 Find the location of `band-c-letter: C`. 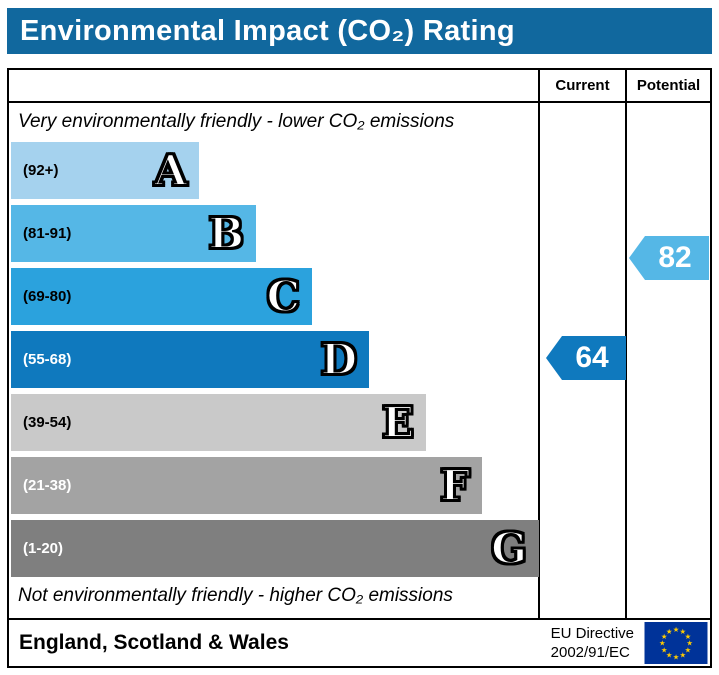

band-c-letter: C is located at coordinates (283, 296).